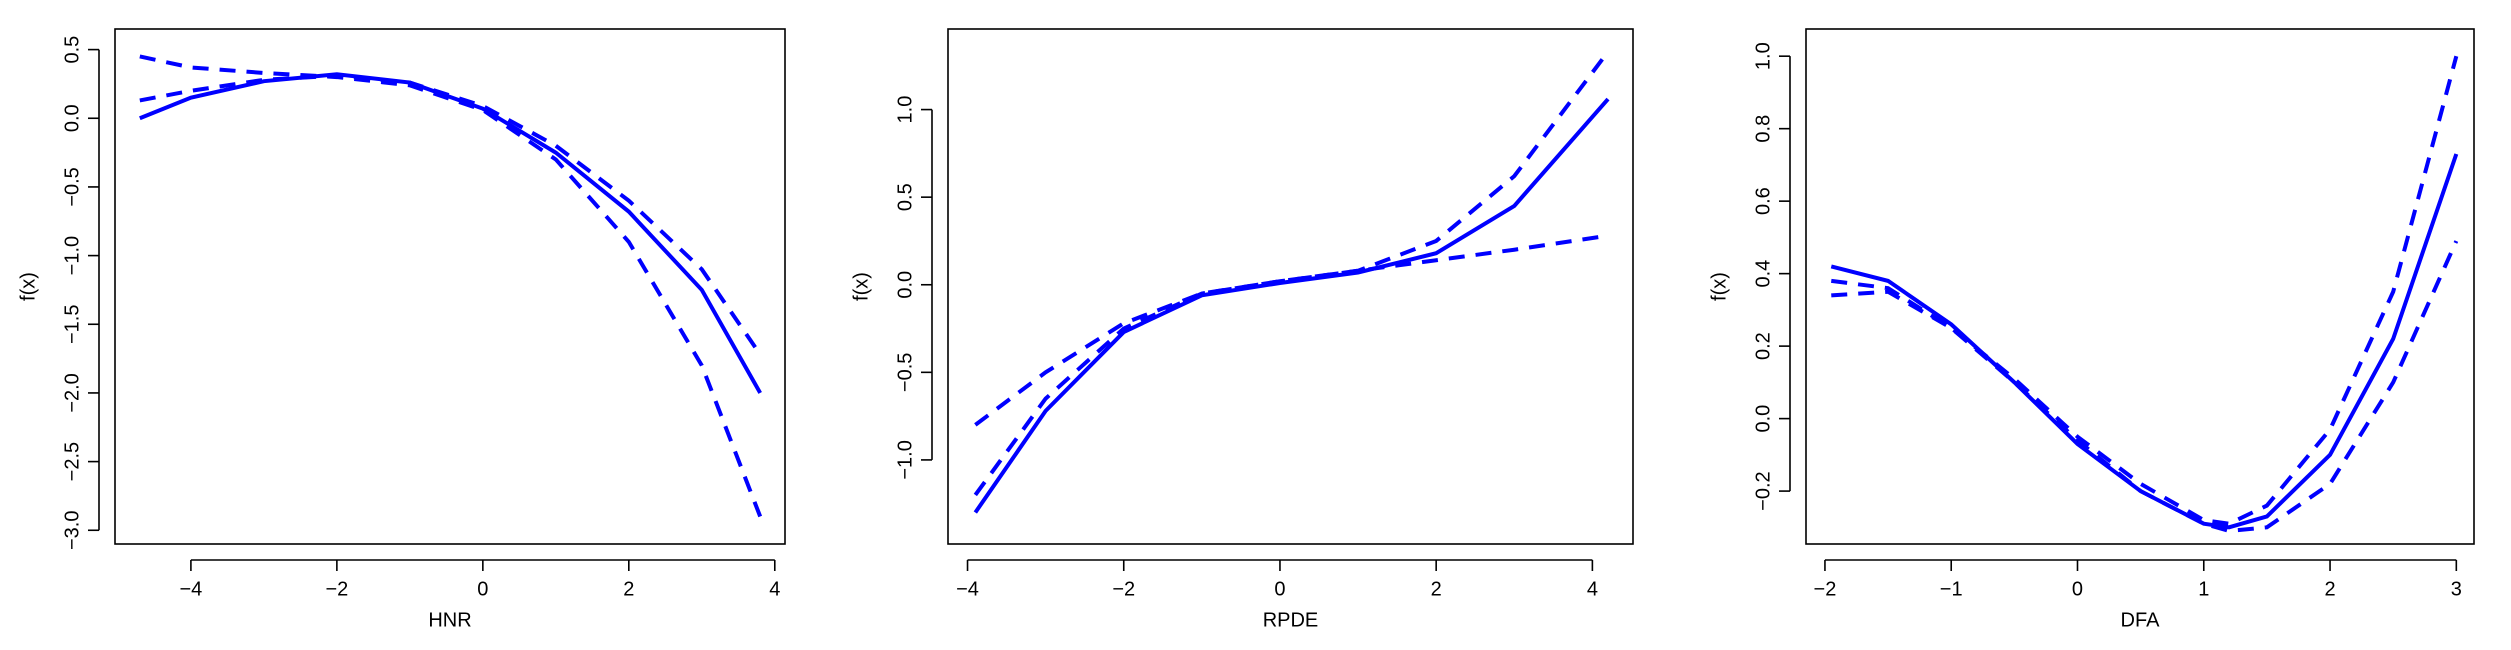  Describe the element at coordinates (1763, 346) in the screenshot. I see `y-tick-label: 0.2` at that location.